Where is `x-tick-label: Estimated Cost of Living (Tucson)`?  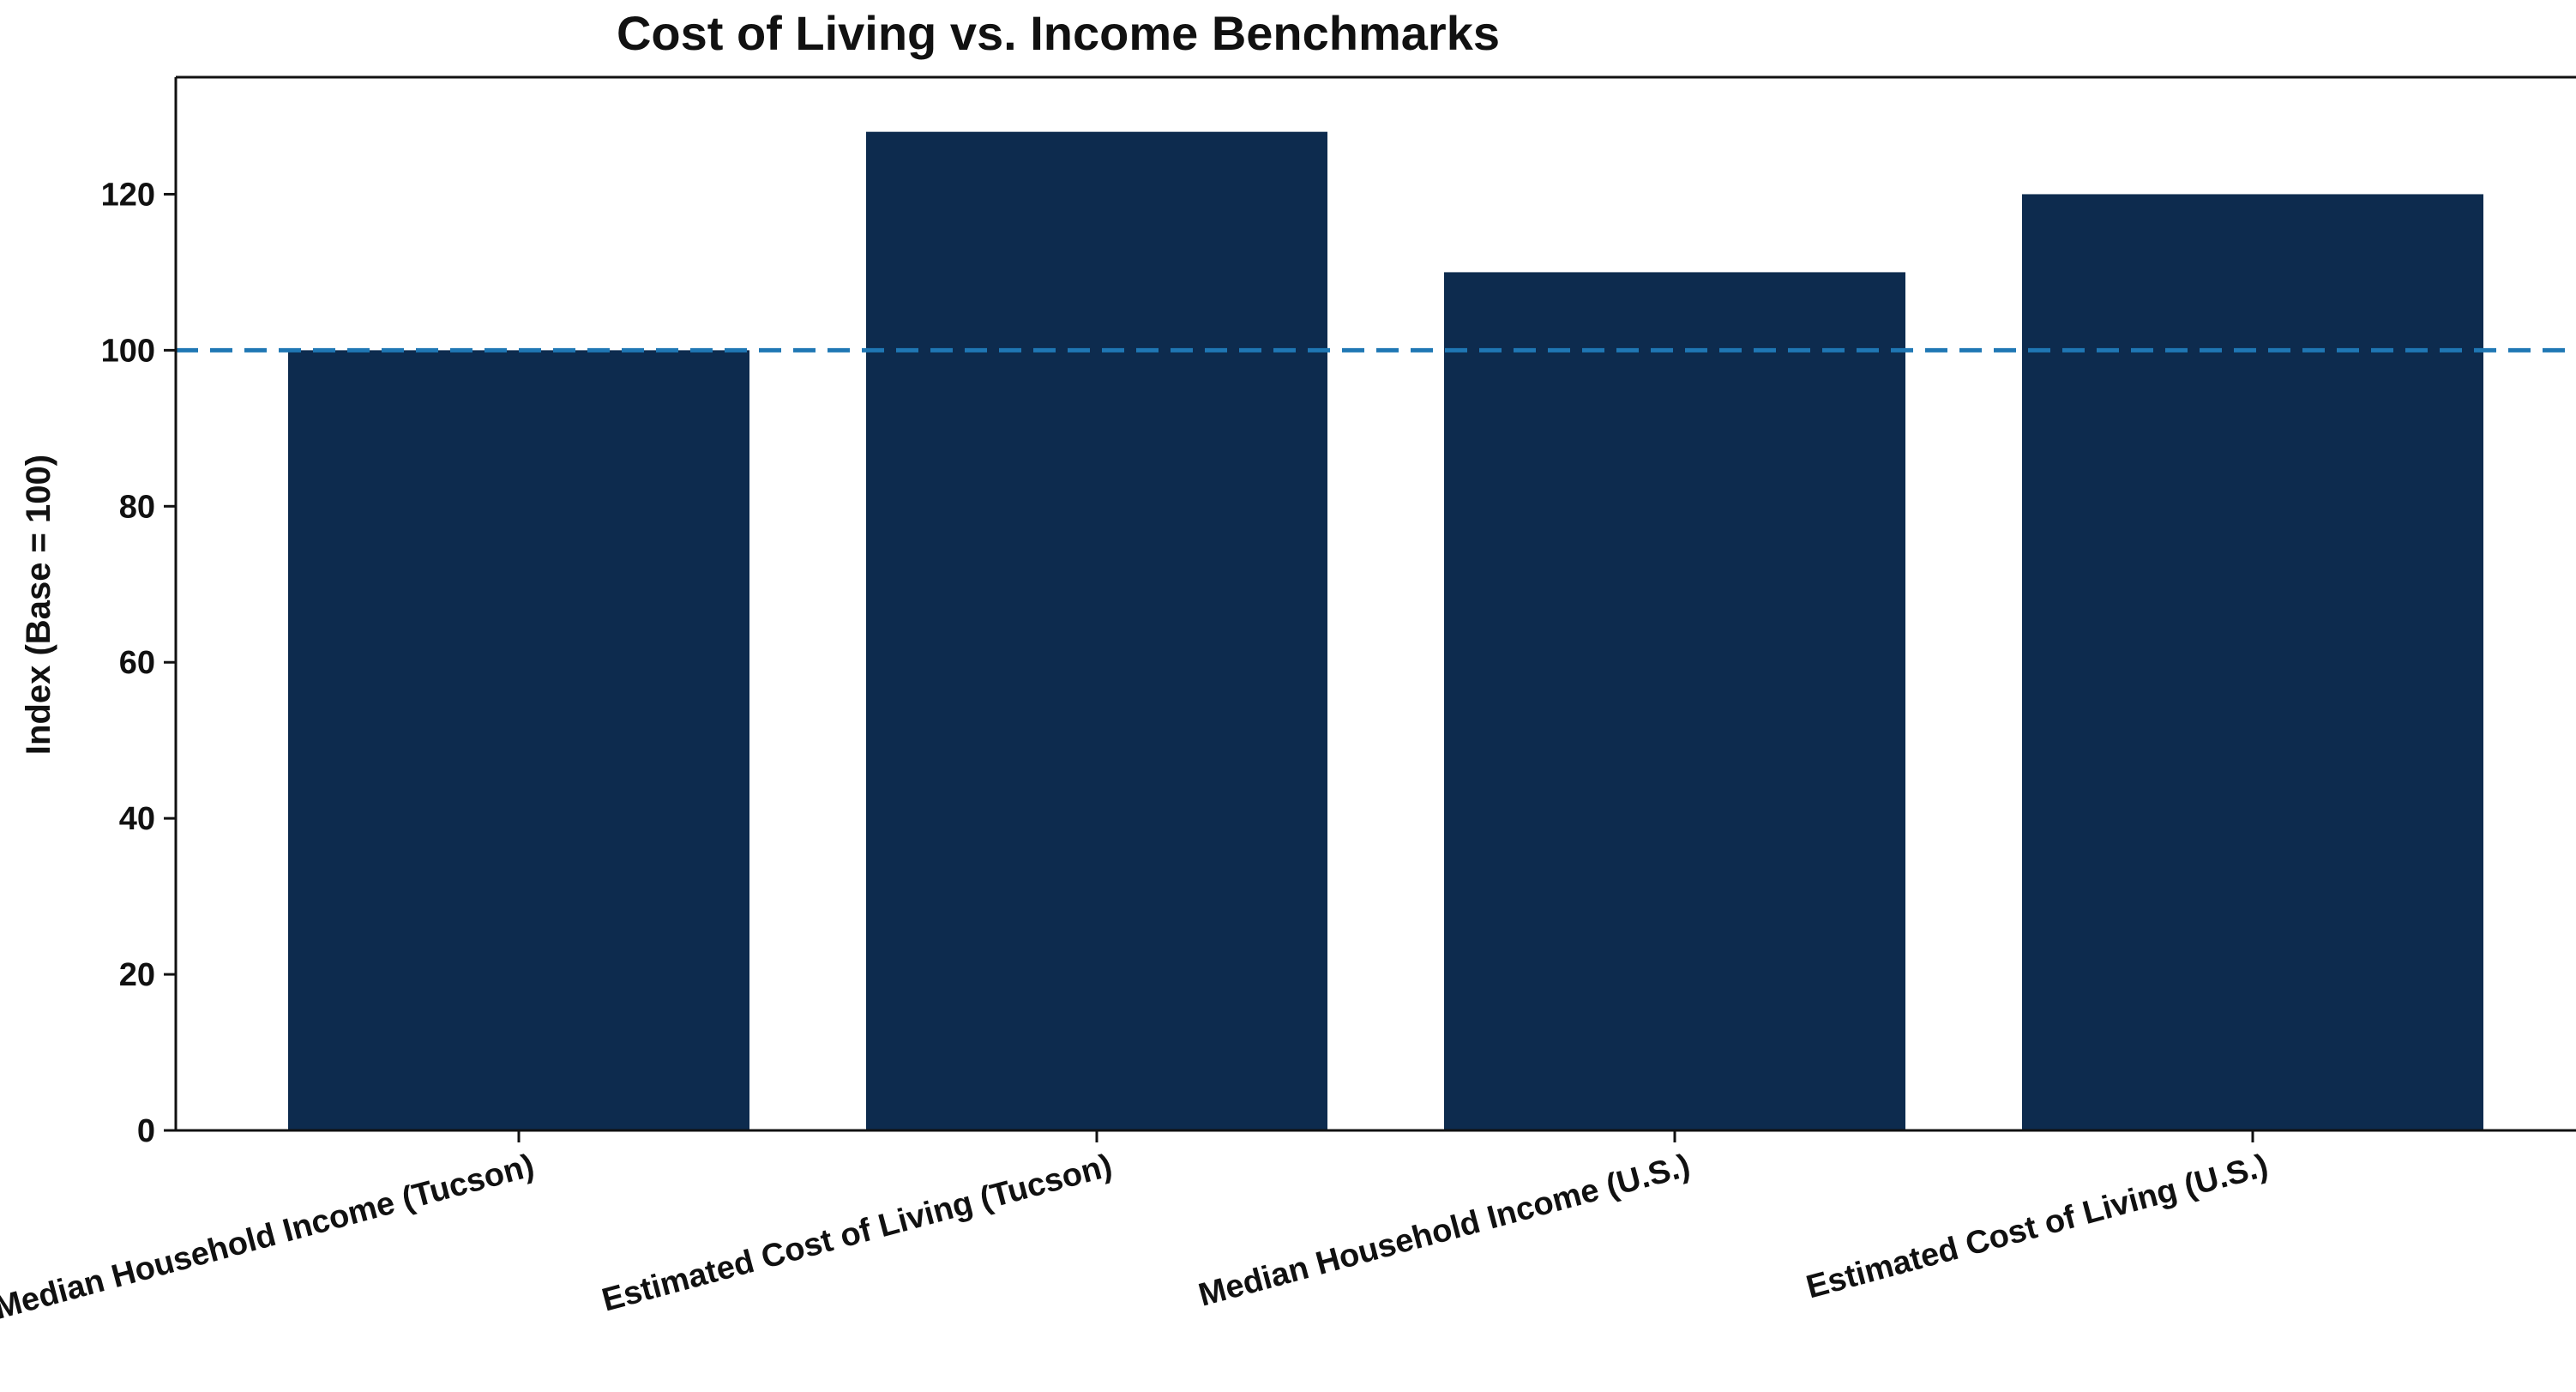 x-tick-label: Estimated Cost of Living (Tucson) is located at coordinates (857, 1233).